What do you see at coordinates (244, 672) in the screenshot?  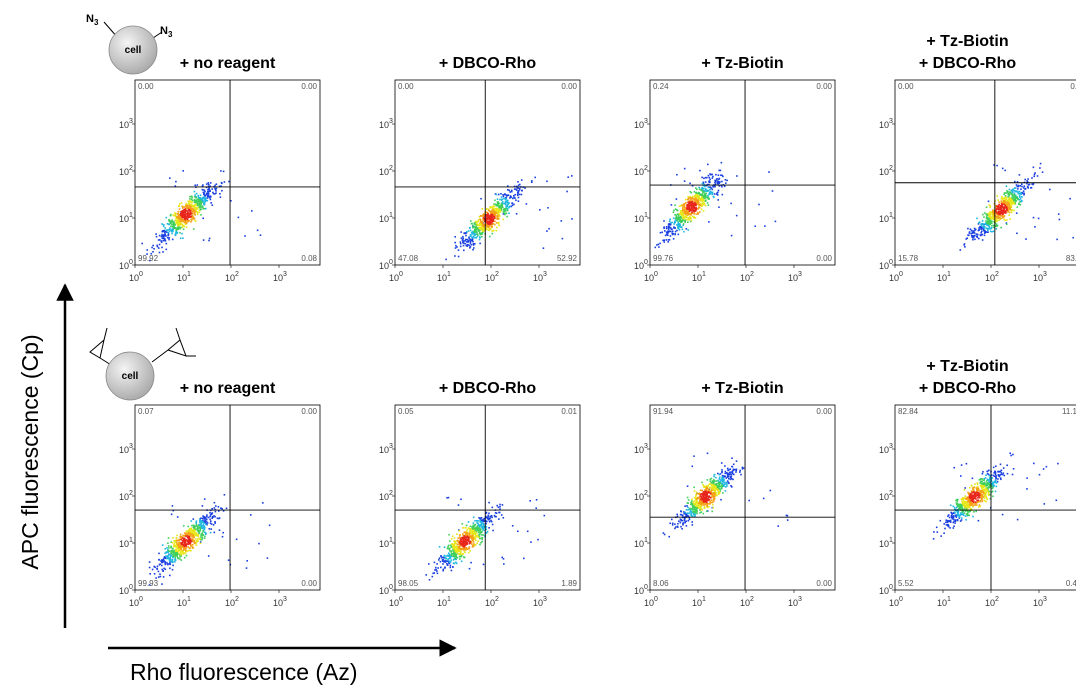 I see `x-axis-label: Rho fluorescence (Az)` at bounding box center [244, 672].